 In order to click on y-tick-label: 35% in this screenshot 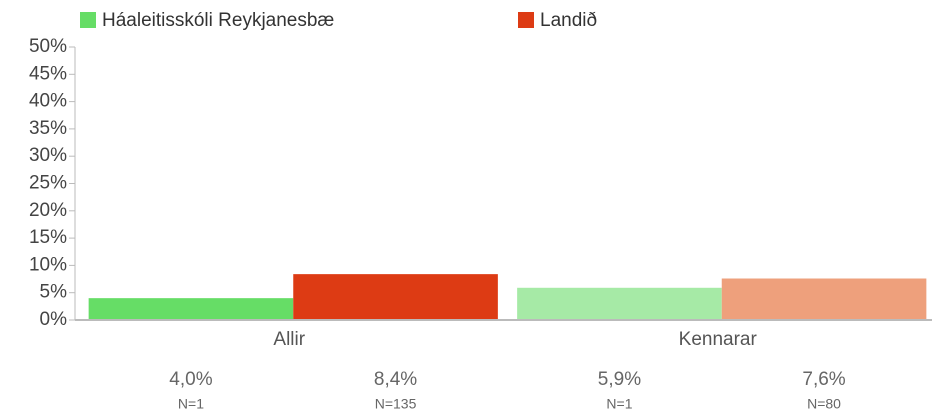, I will do `click(48, 128)`.